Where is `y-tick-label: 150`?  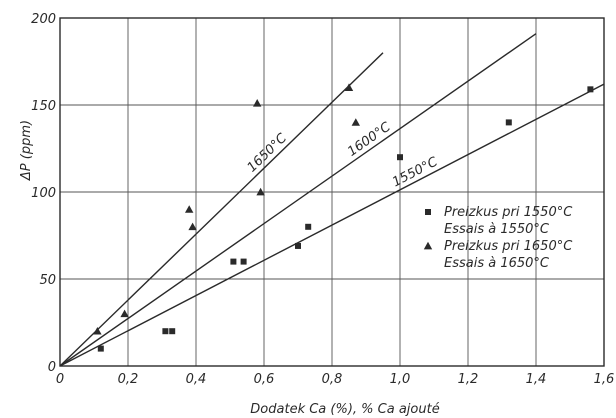 y-tick-label: 150 is located at coordinates (43, 106).